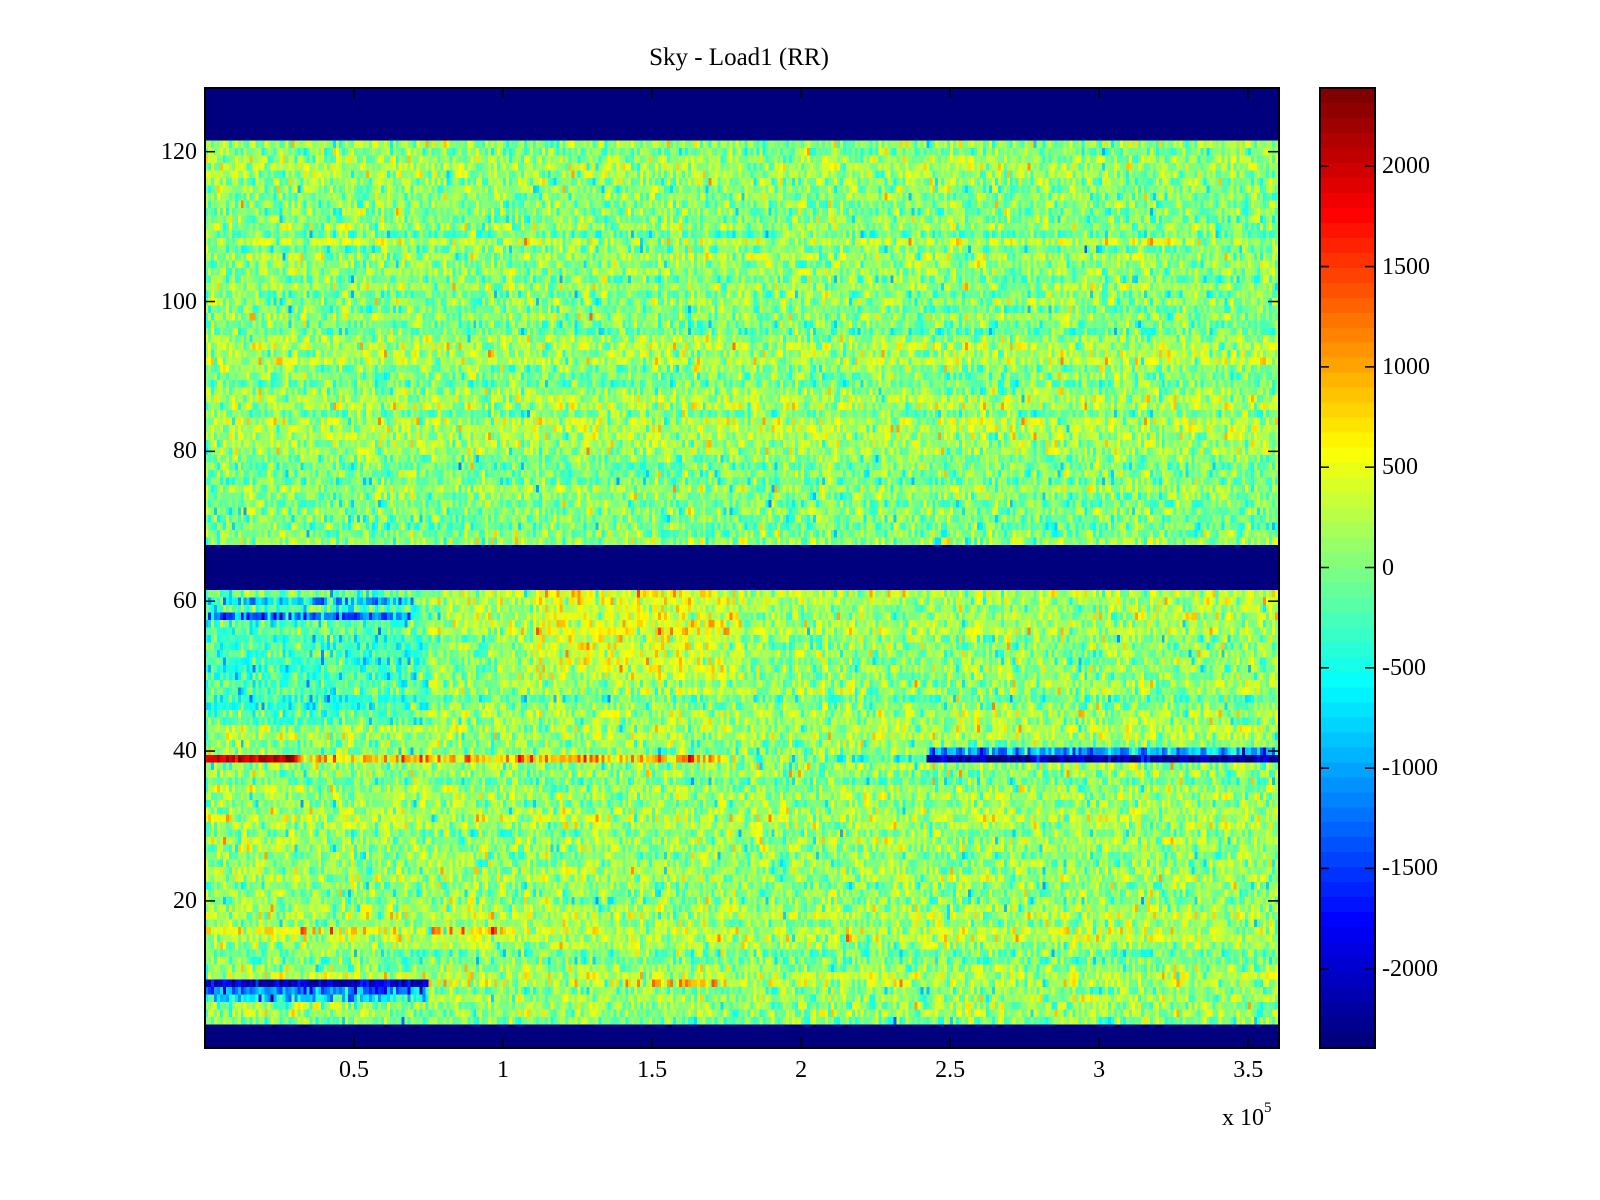 This screenshot has width=1600, height=1200. Describe the element at coordinates (503, 1070) in the screenshot. I see `x-tick-label: 1` at that location.